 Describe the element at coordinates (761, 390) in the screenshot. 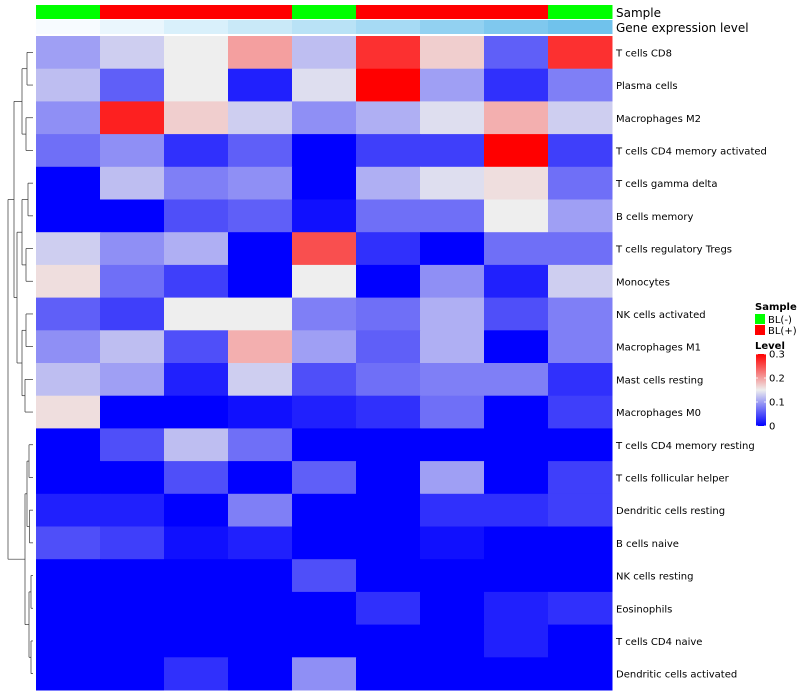

I see `legend-level-colorbar` at that location.